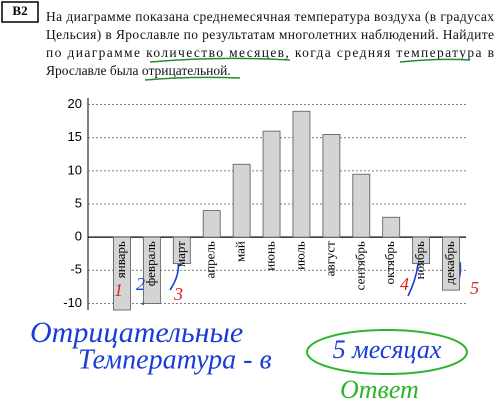  I want to click on x-tick-label: октябрь, so click(389, 262).